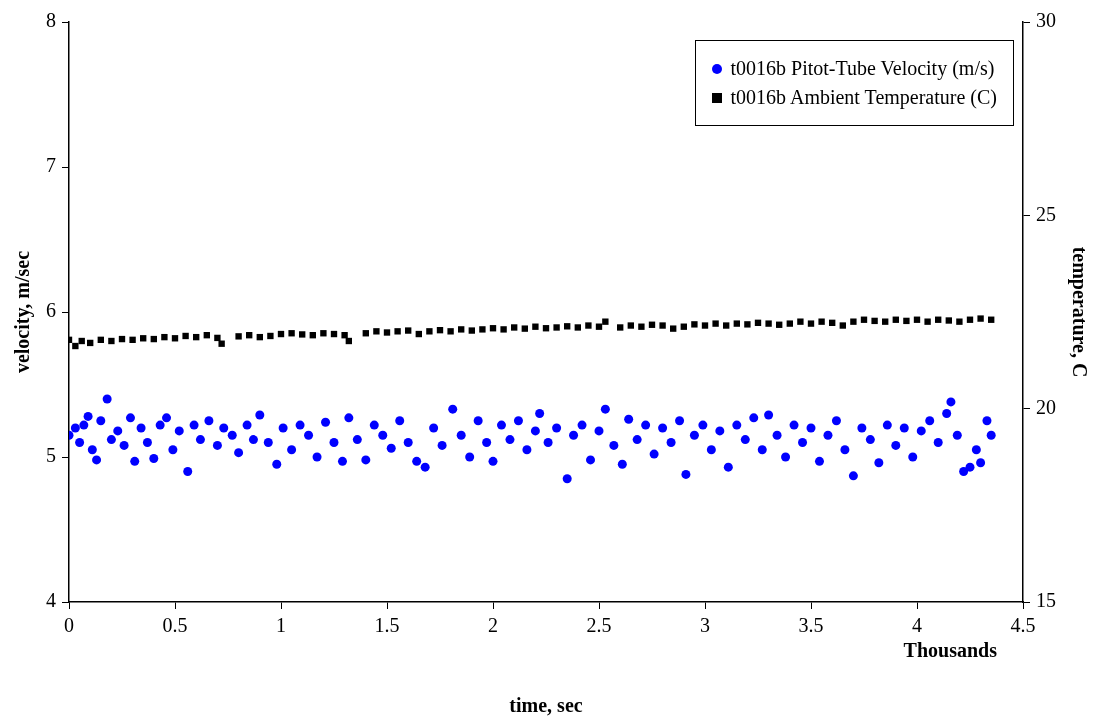 The height and width of the screenshot is (725, 1104). What do you see at coordinates (493, 625) in the screenshot?
I see `x-tick-label: 2` at bounding box center [493, 625].